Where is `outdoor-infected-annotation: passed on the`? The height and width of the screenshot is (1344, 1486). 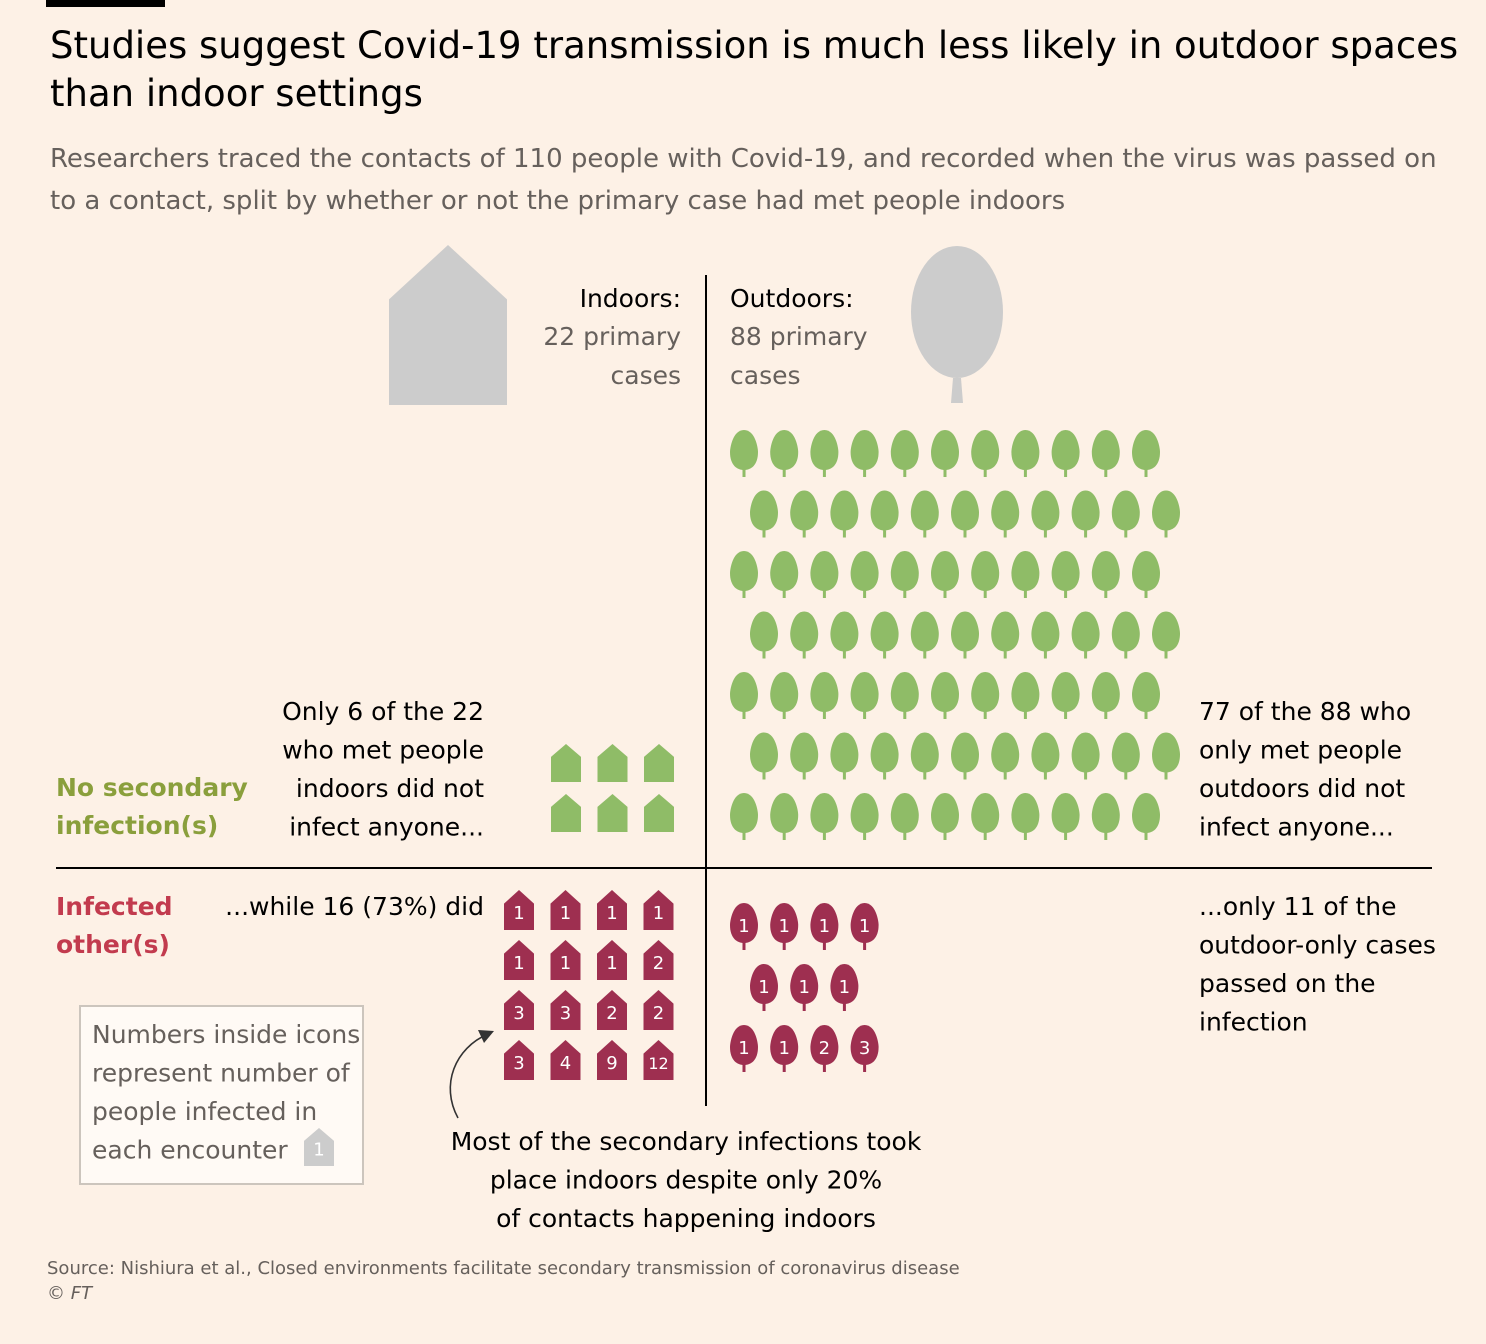
outdoor-infected-annotation: passed on the is located at coordinates (1287, 983).